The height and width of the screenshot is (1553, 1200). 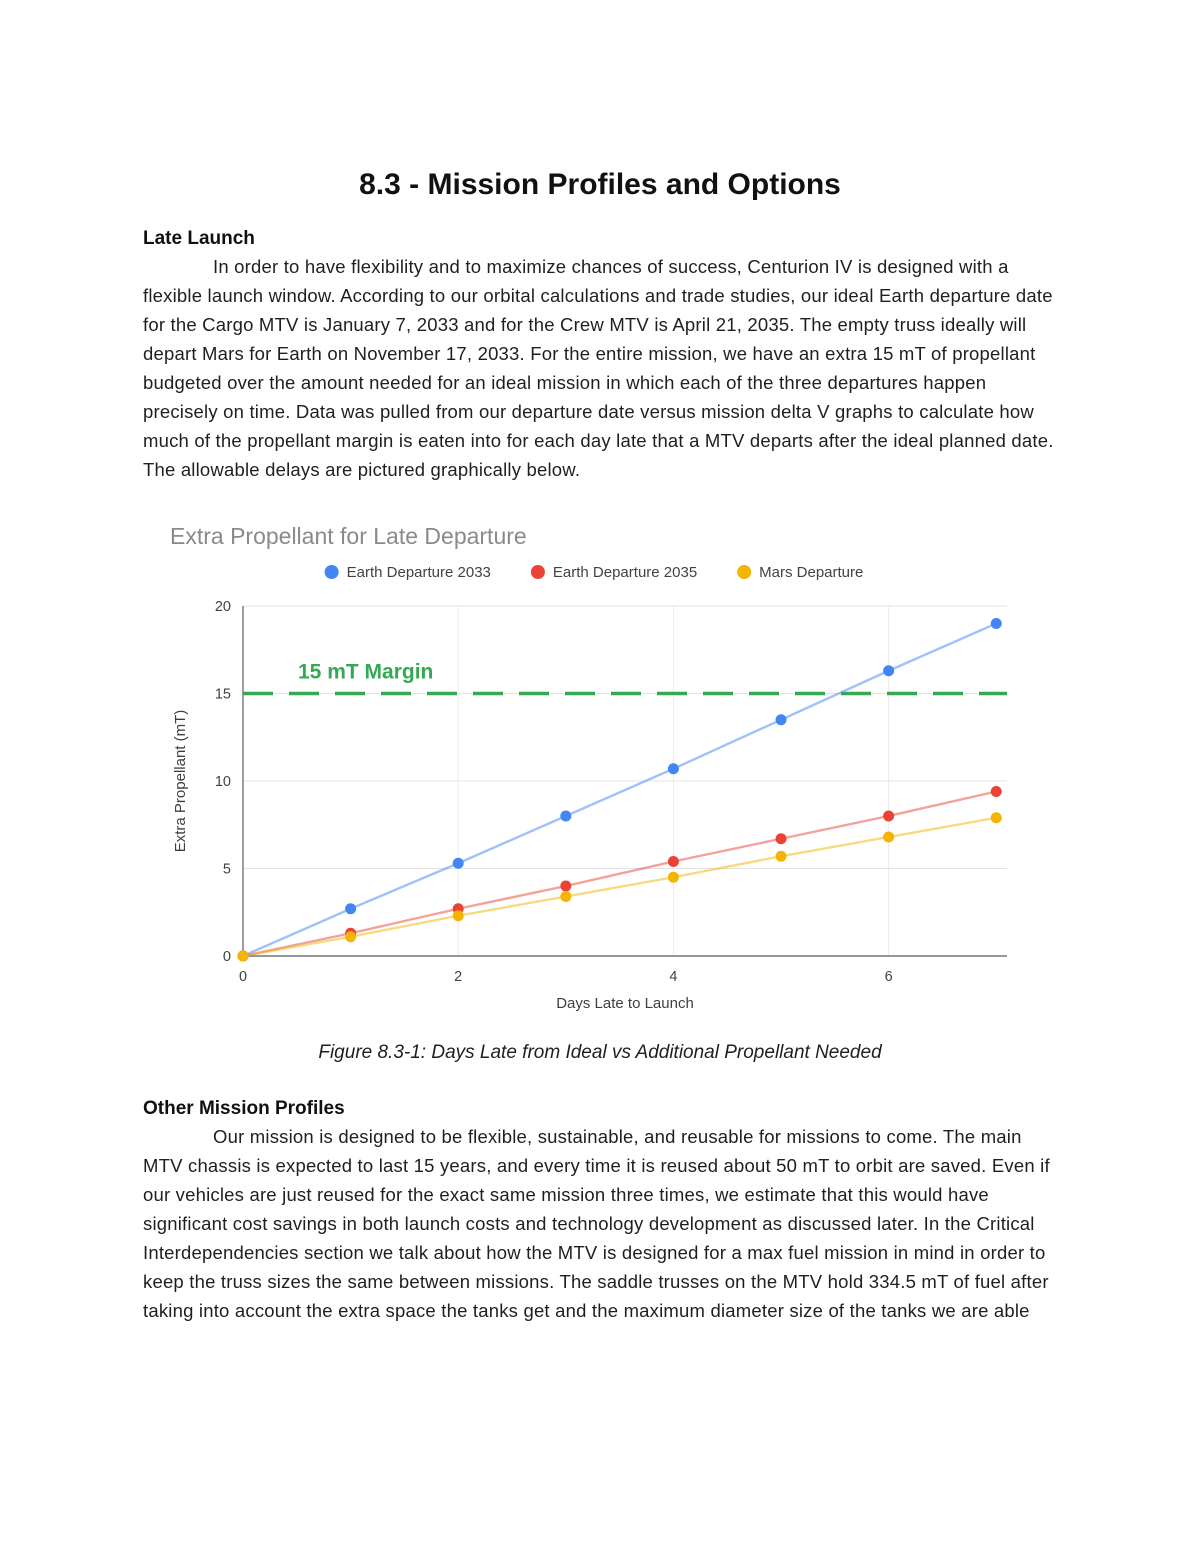 What do you see at coordinates (223, 695) in the screenshot?
I see `svg-text: 15` at bounding box center [223, 695].